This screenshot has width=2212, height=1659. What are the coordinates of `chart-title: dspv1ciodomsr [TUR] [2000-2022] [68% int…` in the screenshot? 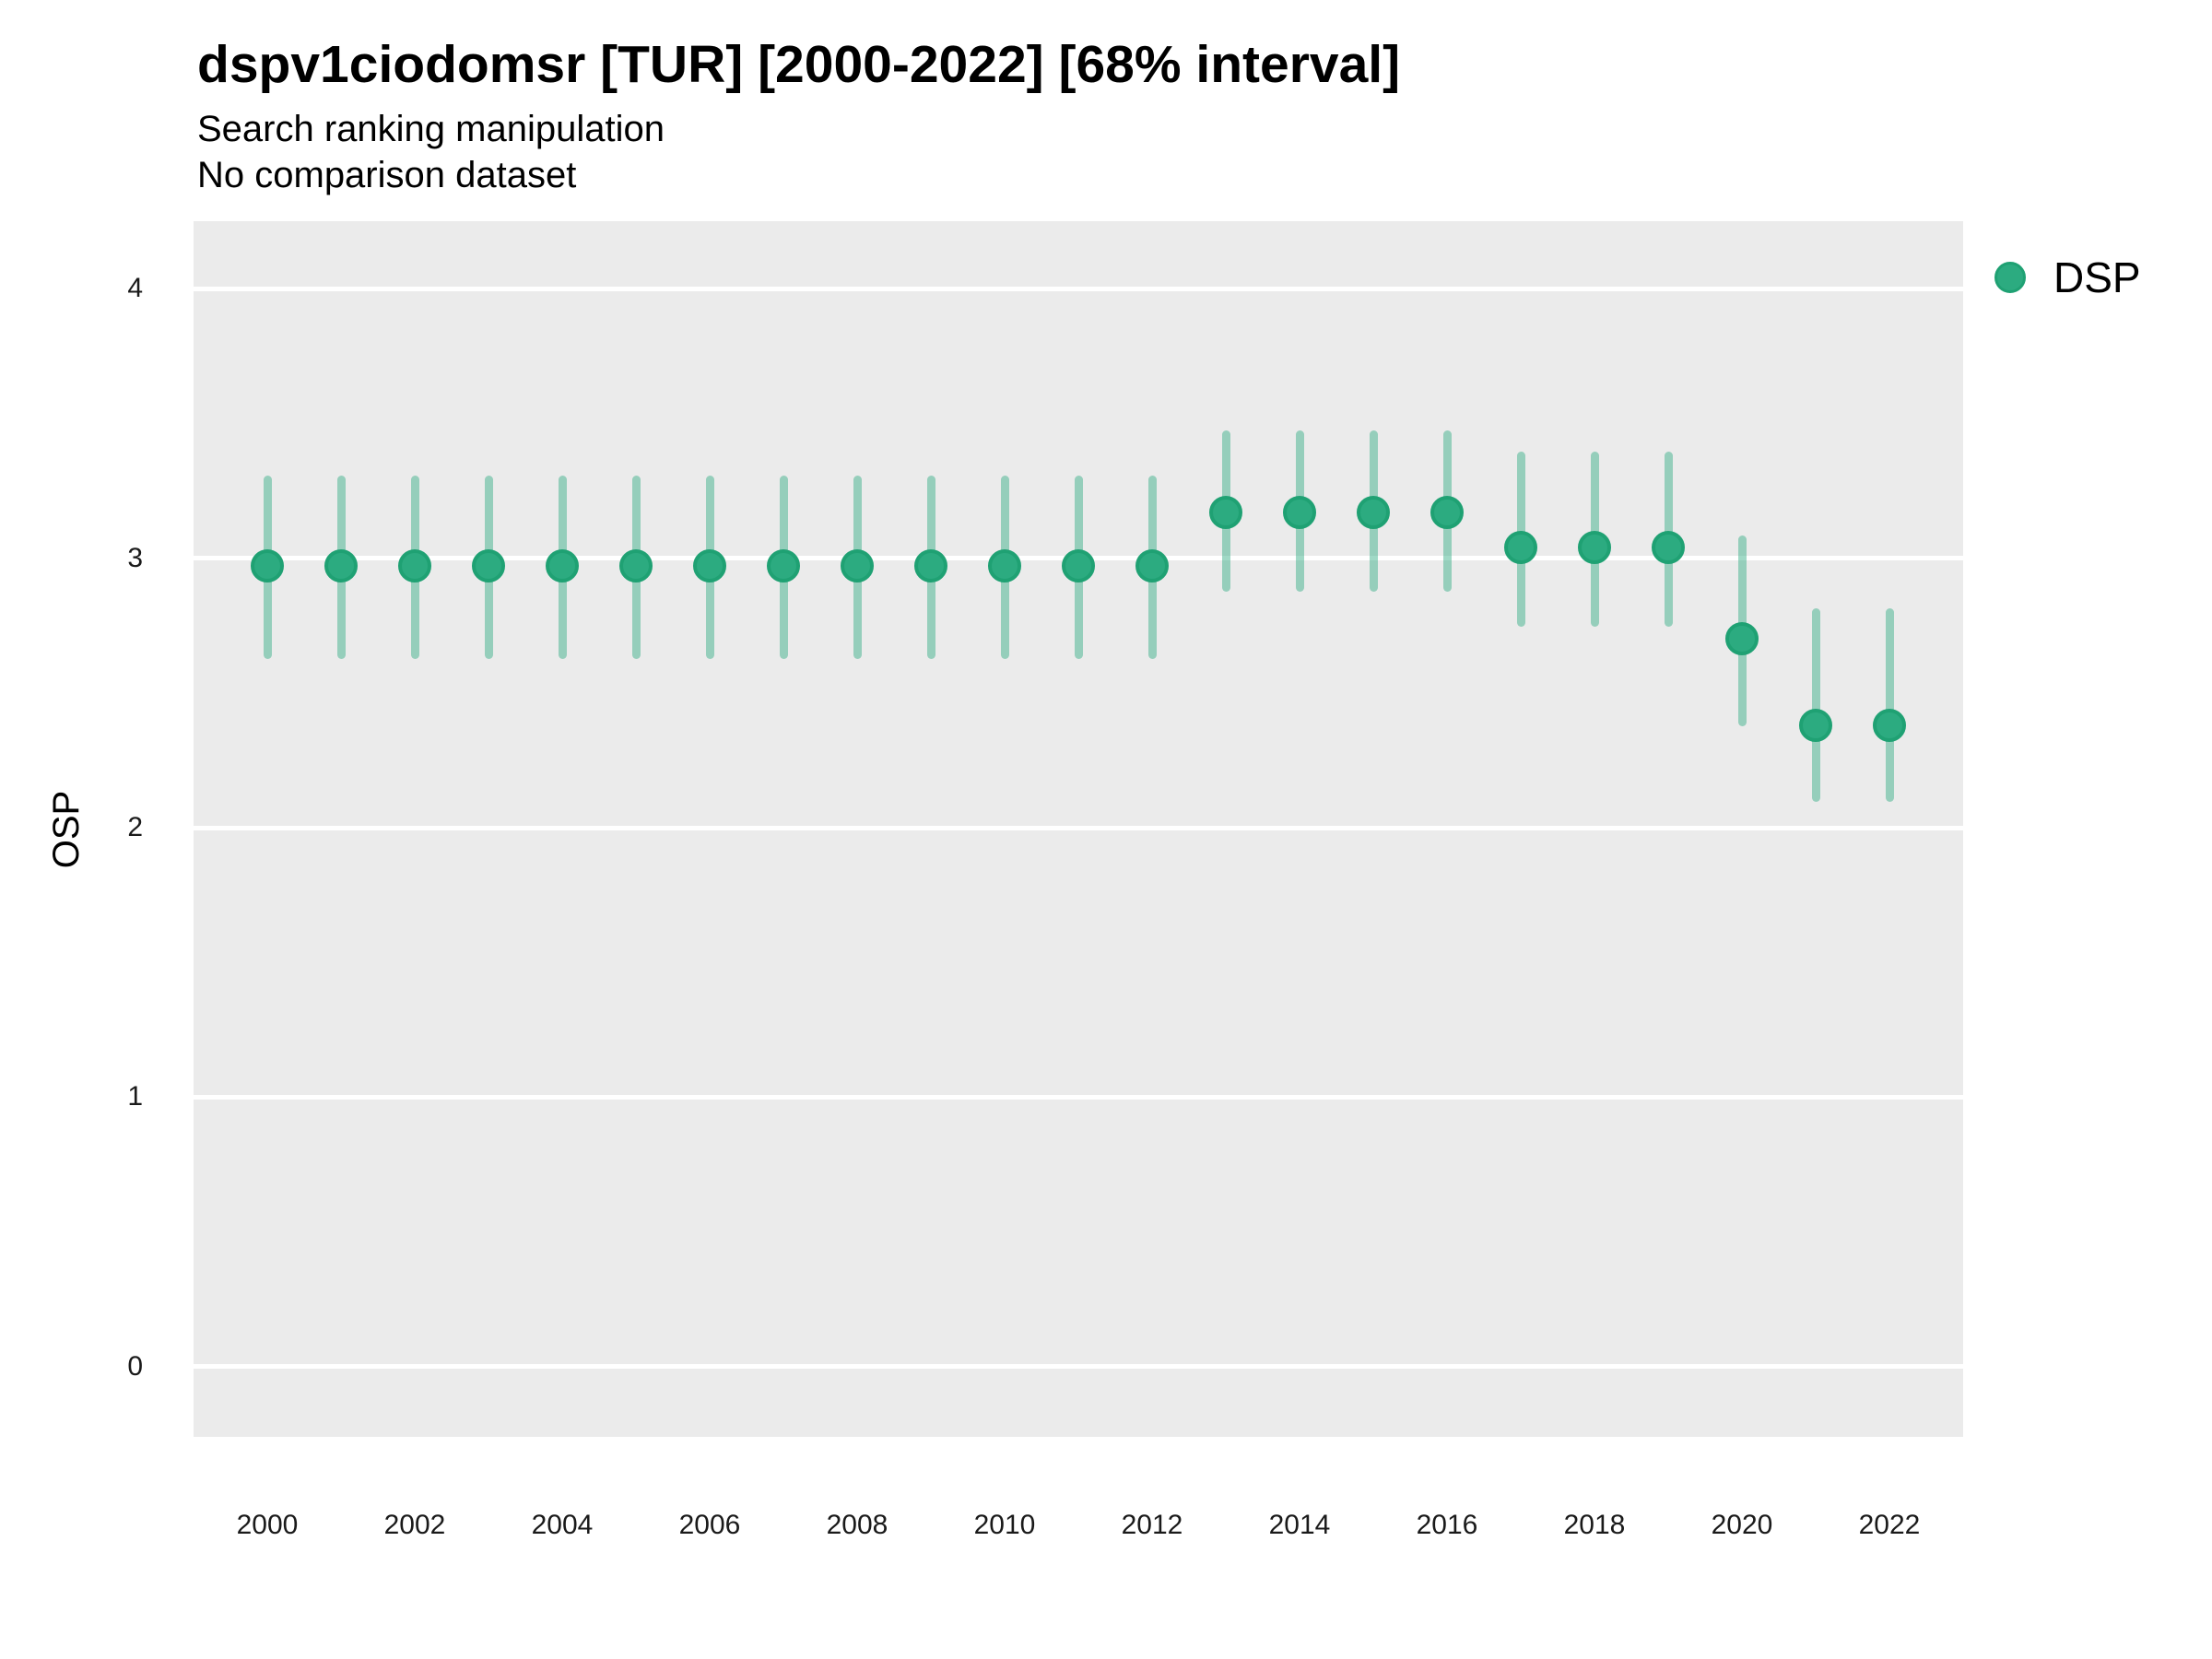 It's located at (799, 64).